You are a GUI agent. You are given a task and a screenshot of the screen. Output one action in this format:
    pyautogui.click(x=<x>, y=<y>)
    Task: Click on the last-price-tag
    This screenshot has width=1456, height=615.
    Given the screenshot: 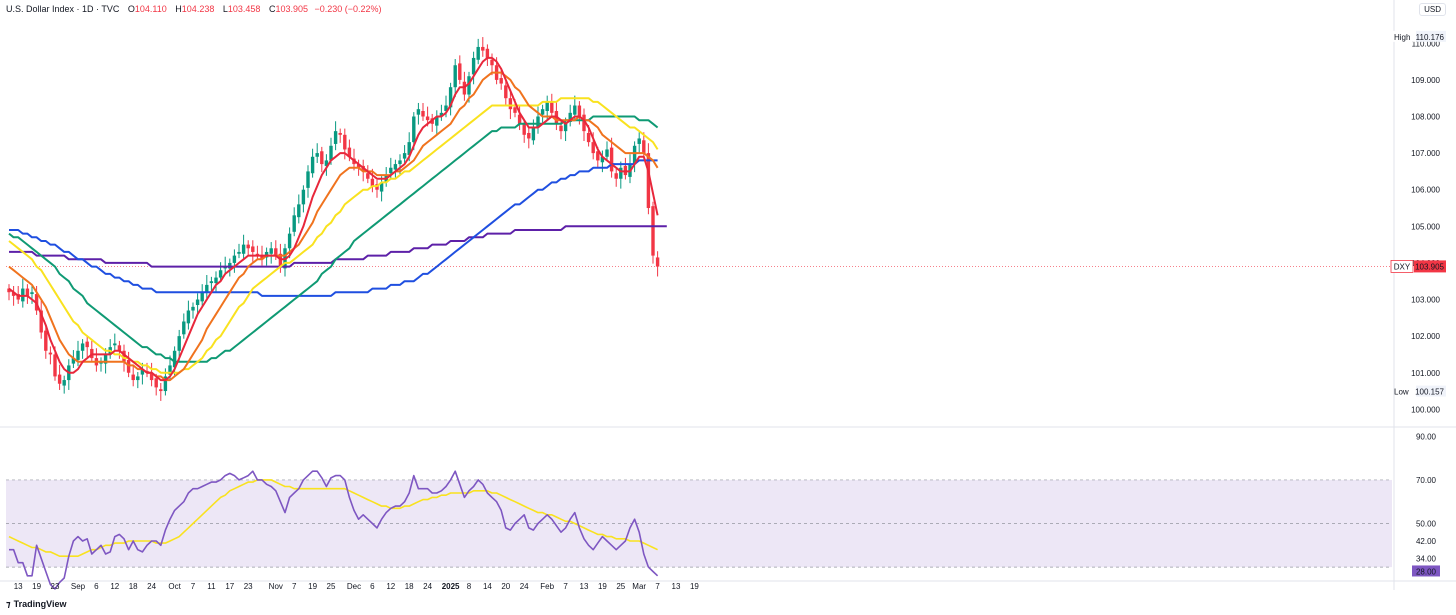 What is the action you would take?
    pyautogui.click(x=1430, y=266)
    